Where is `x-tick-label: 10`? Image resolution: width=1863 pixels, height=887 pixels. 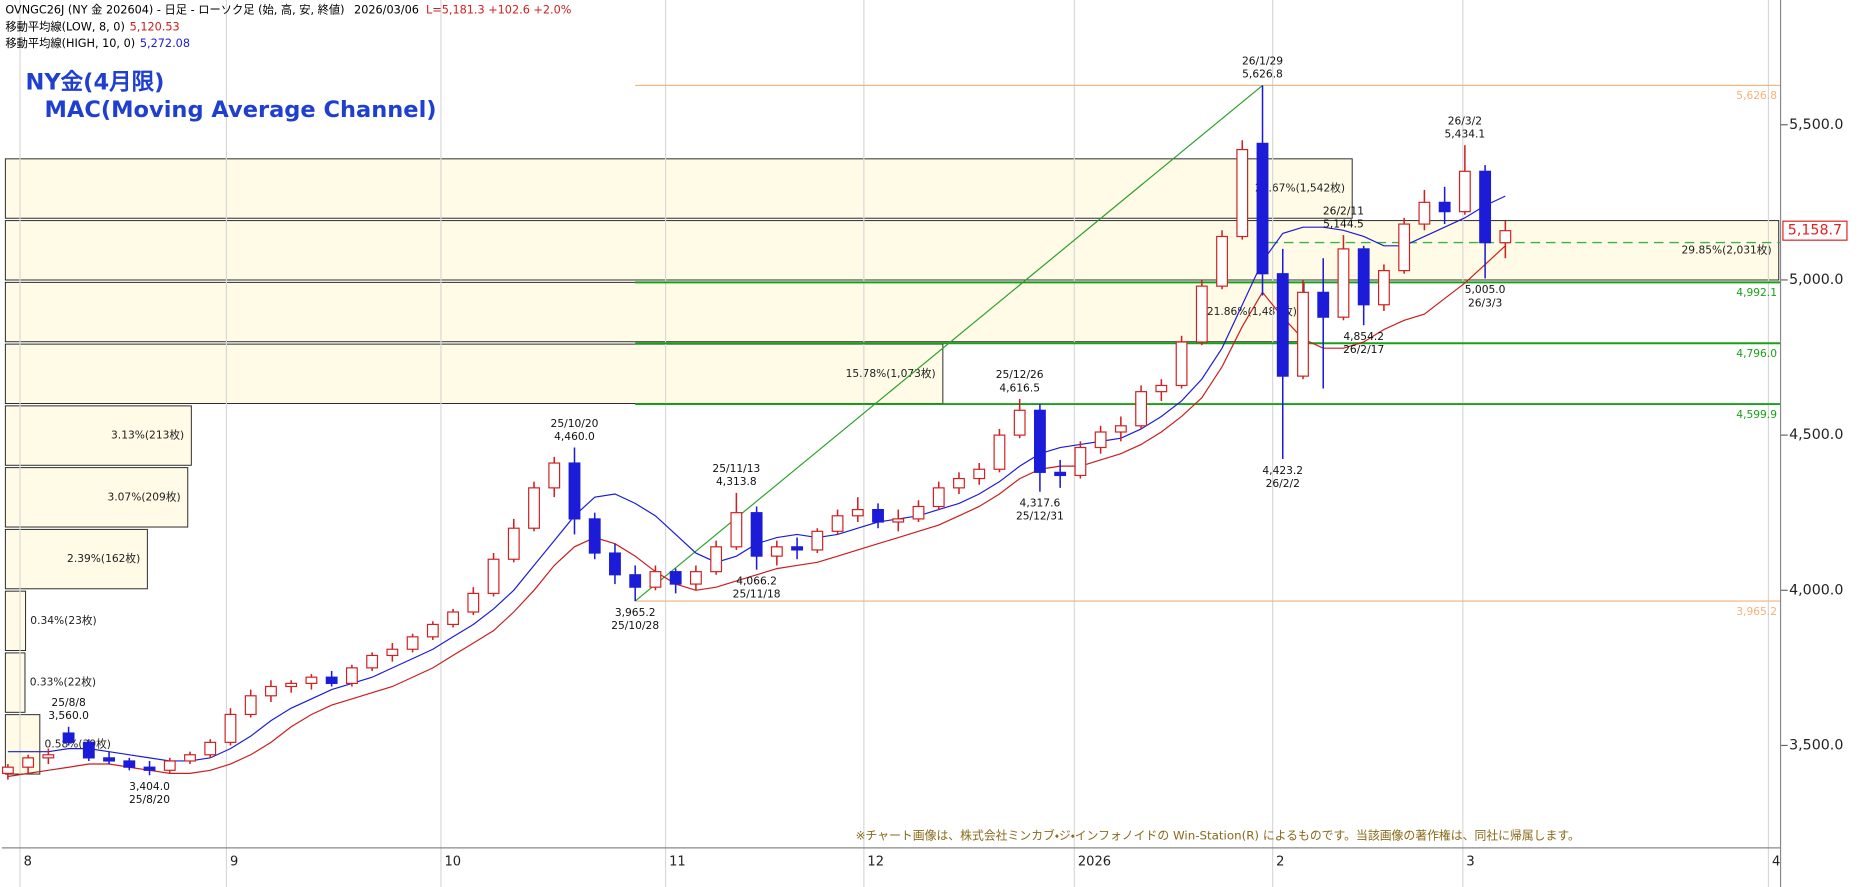
x-tick-label: 10 is located at coordinates (452, 862).